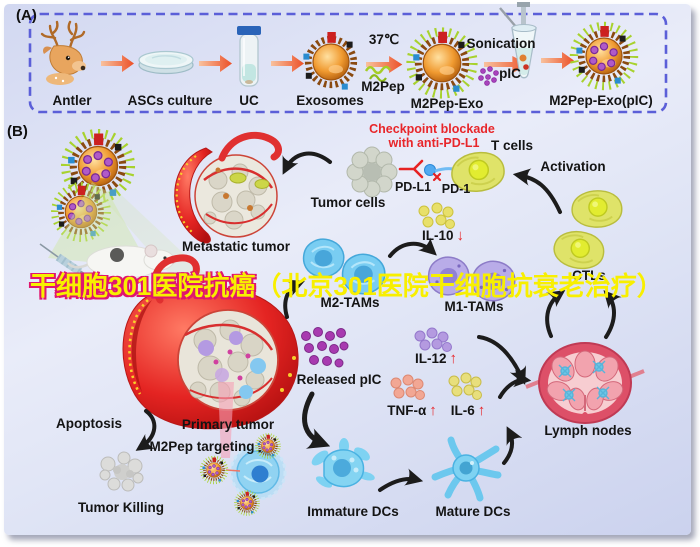 This screenshot has height=547, width=700. I want to click on watermark-text: 干细胞301医院抗癌（北京301医院干细胞抗衰老治疗）, so click(346, 284).